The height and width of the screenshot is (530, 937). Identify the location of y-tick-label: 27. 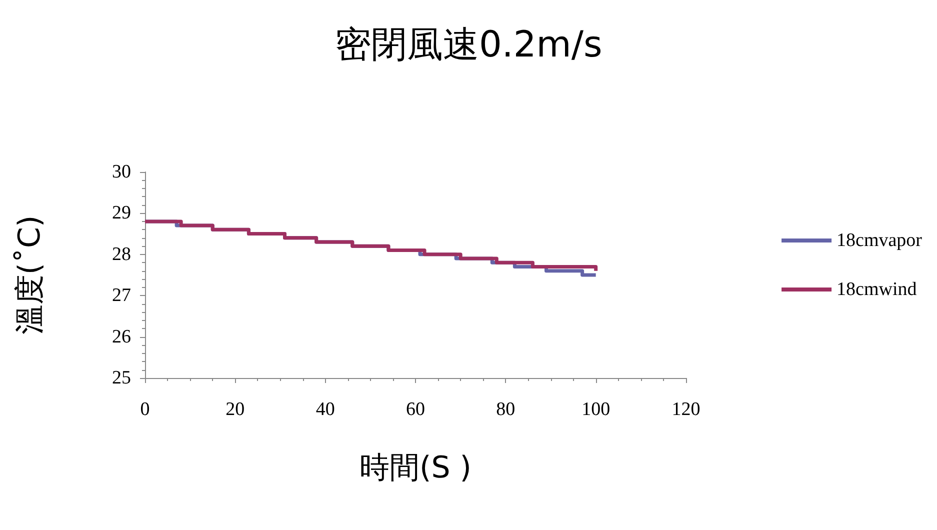
(121, 295).